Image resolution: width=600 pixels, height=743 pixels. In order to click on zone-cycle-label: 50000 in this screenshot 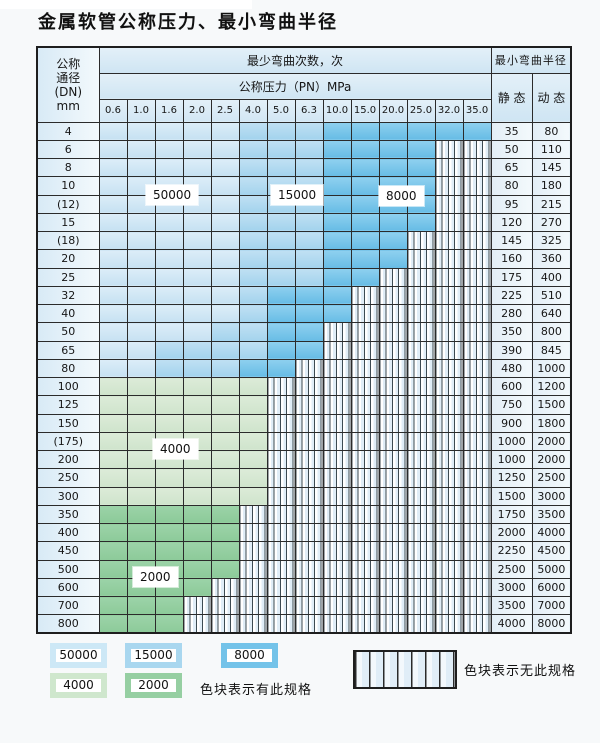, I will do `click(172, 195)`.